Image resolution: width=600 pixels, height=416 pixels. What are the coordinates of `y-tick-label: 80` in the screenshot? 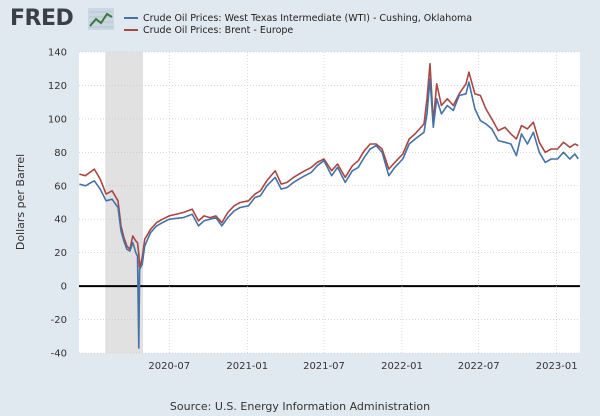 It's located at (60, 153).